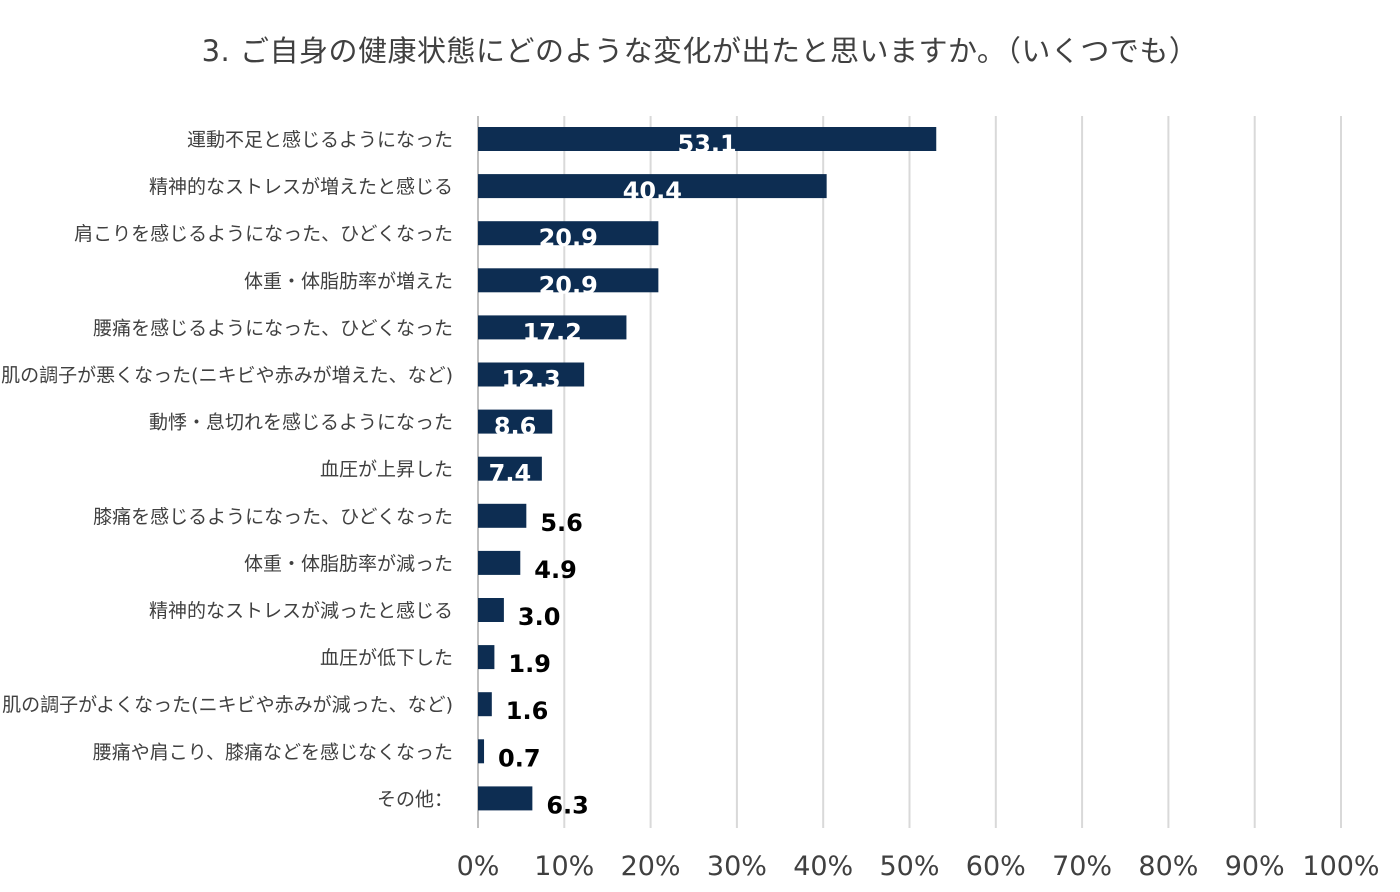 Image resolution: width=1400 pixels, height=892 pixels. I want to click on data-label: 5.6, so click(561, 523).